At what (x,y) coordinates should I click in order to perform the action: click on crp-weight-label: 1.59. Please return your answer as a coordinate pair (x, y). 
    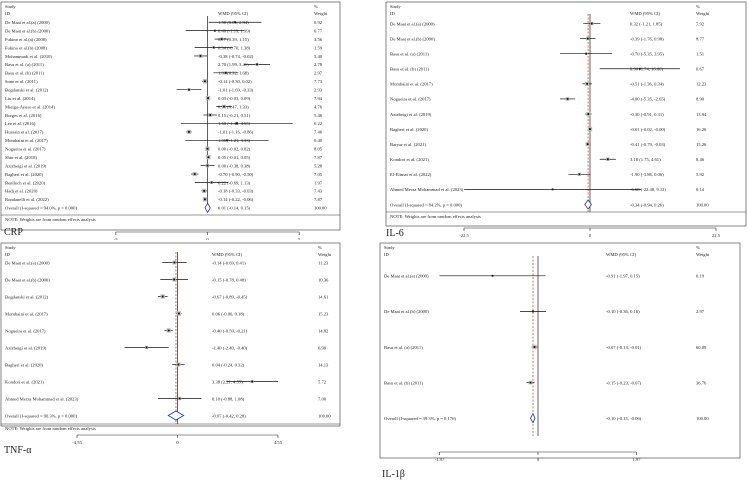
    Looking at the image, I should click on (318, 47).